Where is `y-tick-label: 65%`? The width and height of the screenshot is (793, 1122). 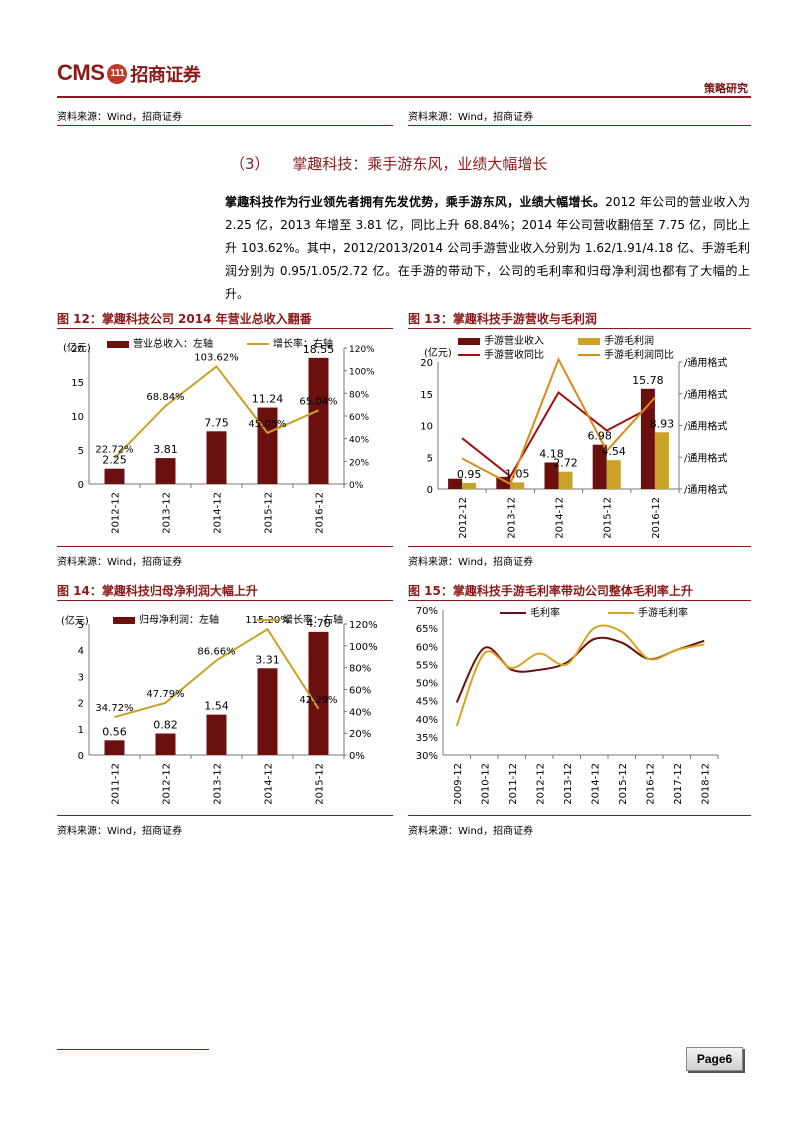 y-tick-label: 65% is located at coordinates (427, 629).